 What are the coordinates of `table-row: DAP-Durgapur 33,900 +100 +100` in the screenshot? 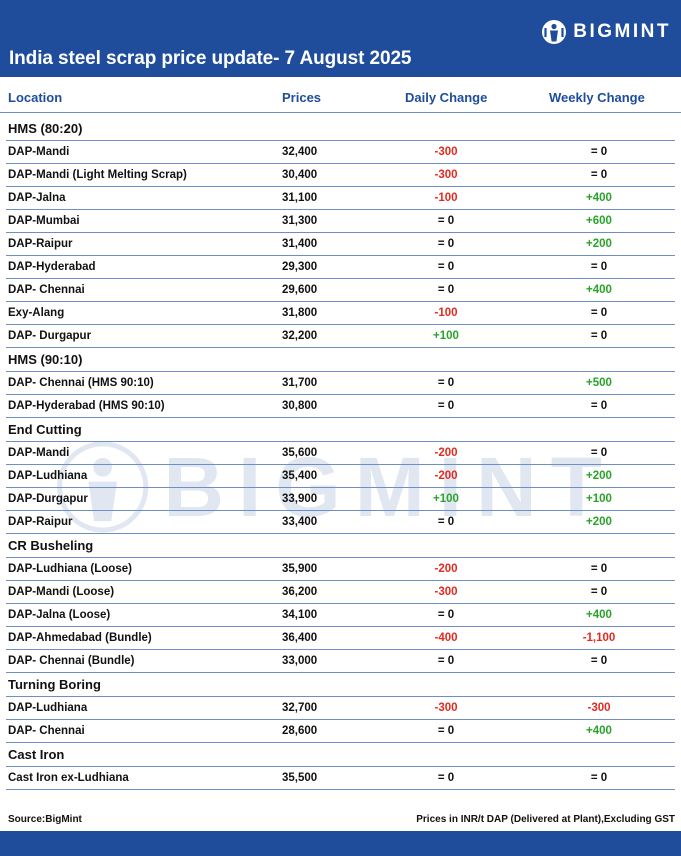 It's located at (340, 499).